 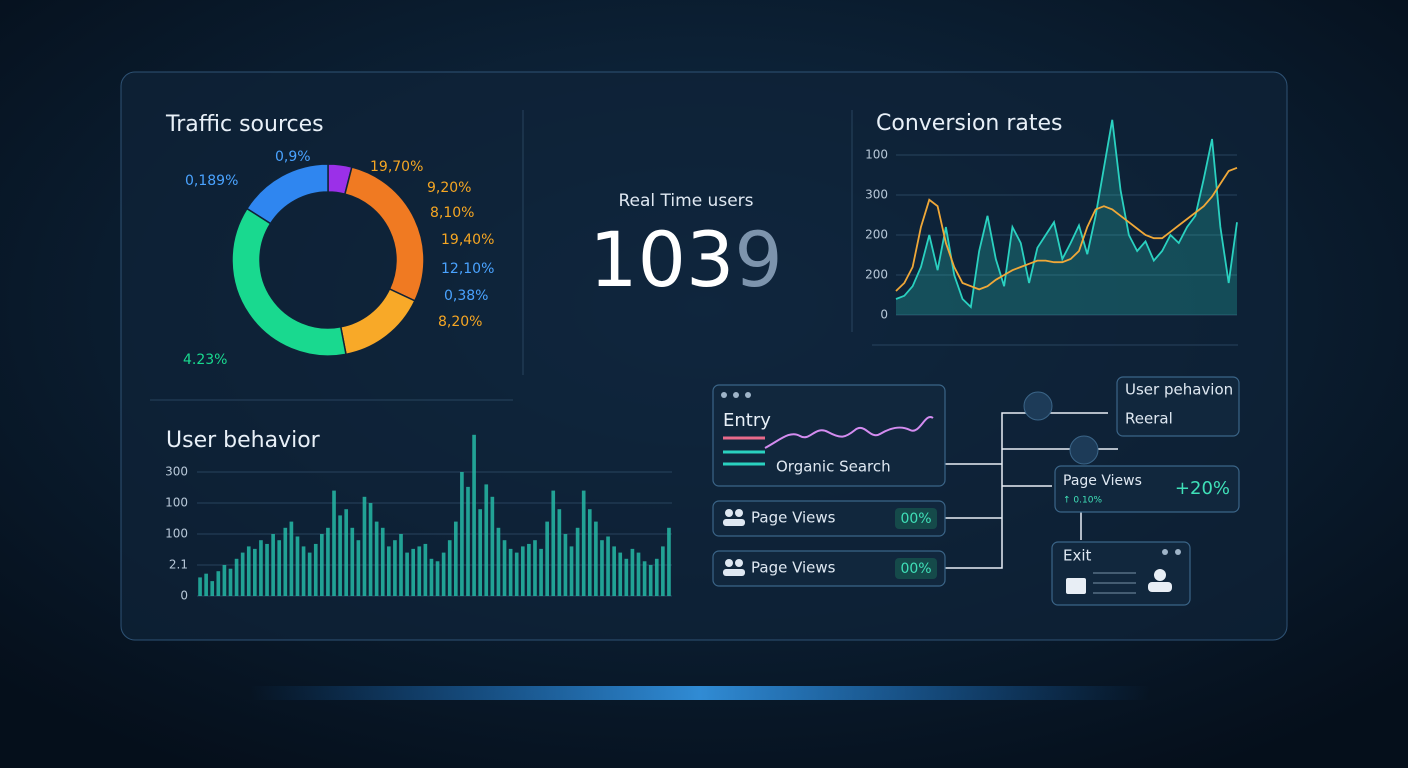 I want to click on entry-subtitle: Organic Search, so click(x=833, y=467).